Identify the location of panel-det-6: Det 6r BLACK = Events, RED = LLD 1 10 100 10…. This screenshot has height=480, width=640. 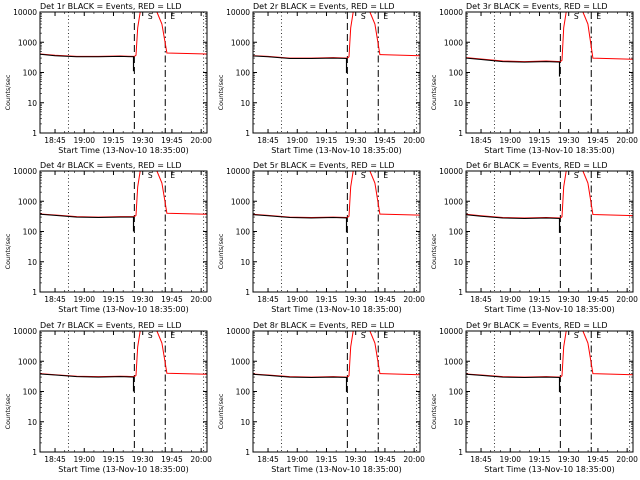
(534, 237).